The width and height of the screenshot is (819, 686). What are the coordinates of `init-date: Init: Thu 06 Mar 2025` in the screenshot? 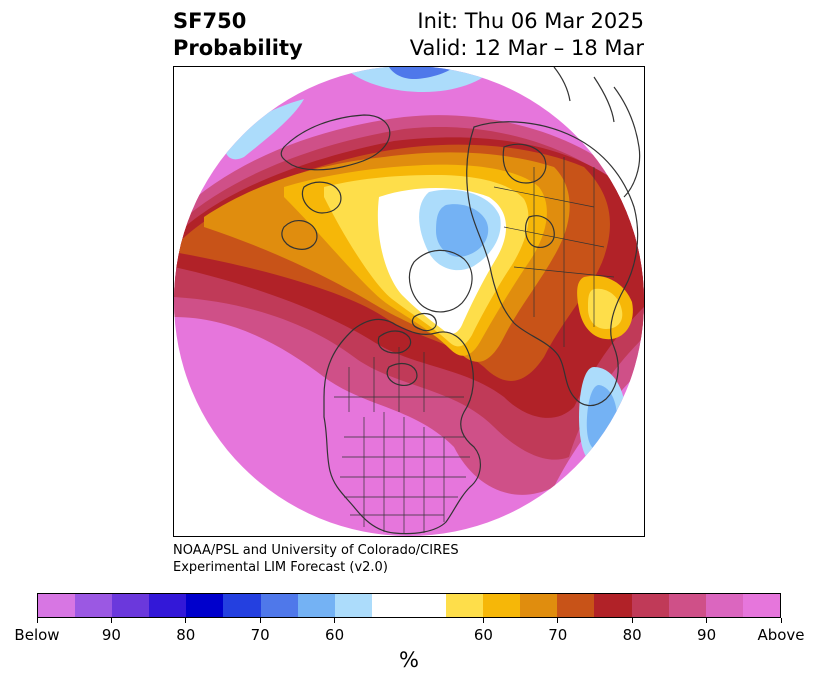 It's located at (530, 21).